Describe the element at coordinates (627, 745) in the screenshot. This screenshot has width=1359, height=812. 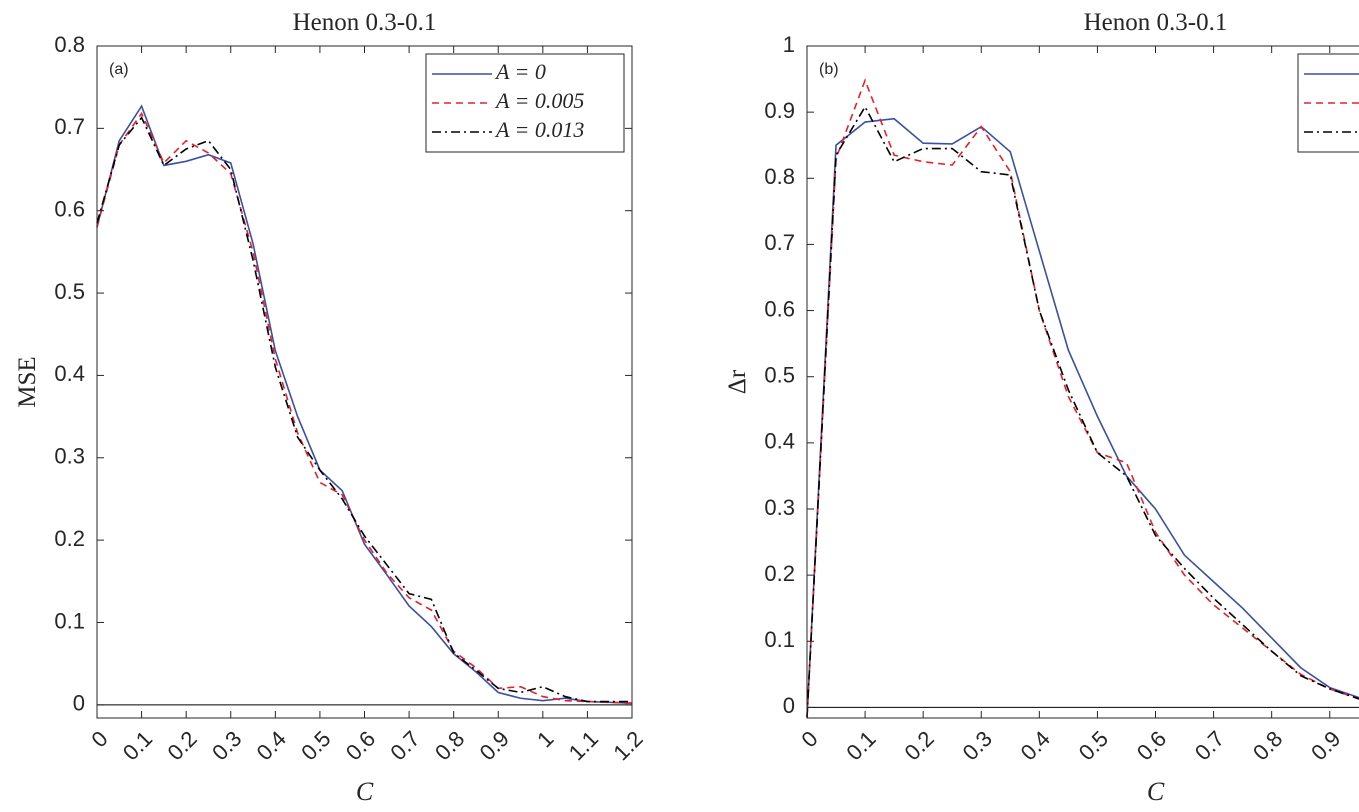
I see `x-tick-label: 1.2` at that location.